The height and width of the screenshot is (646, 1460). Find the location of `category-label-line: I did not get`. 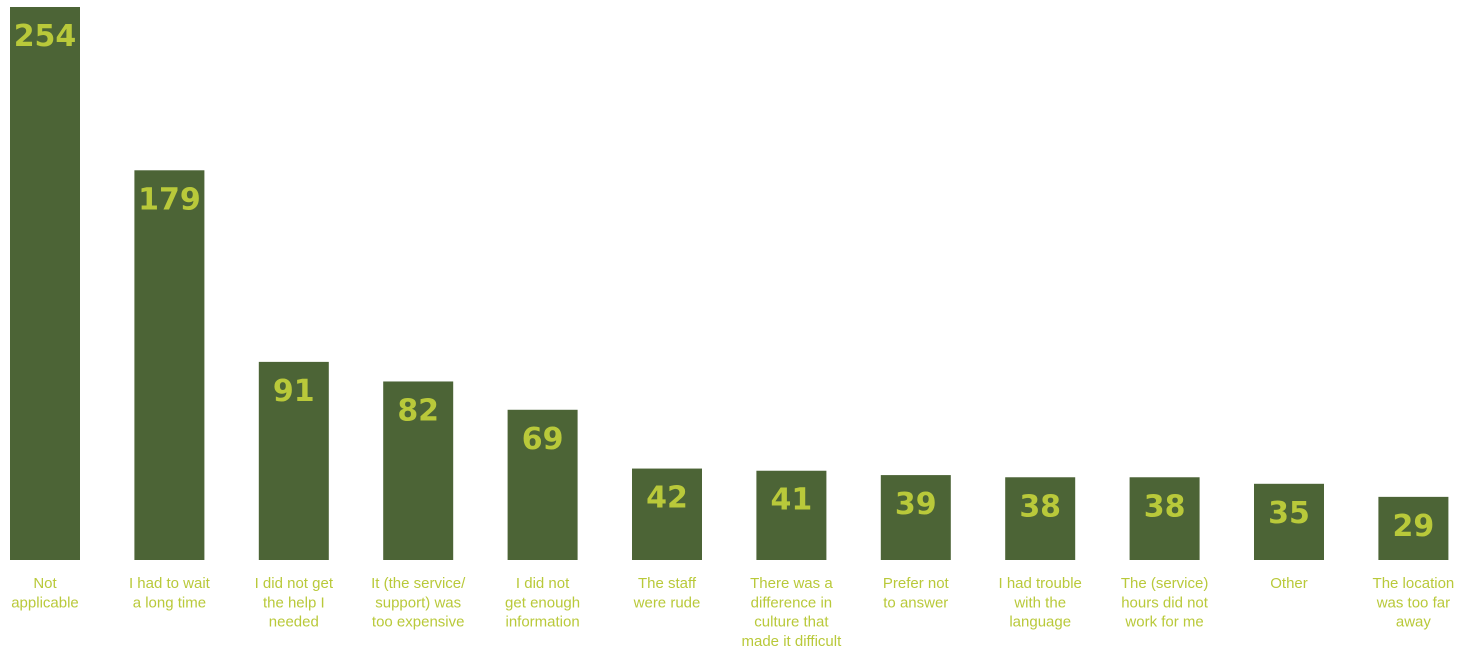

category-label-line: I did not get is located at coordinates (294, 583).